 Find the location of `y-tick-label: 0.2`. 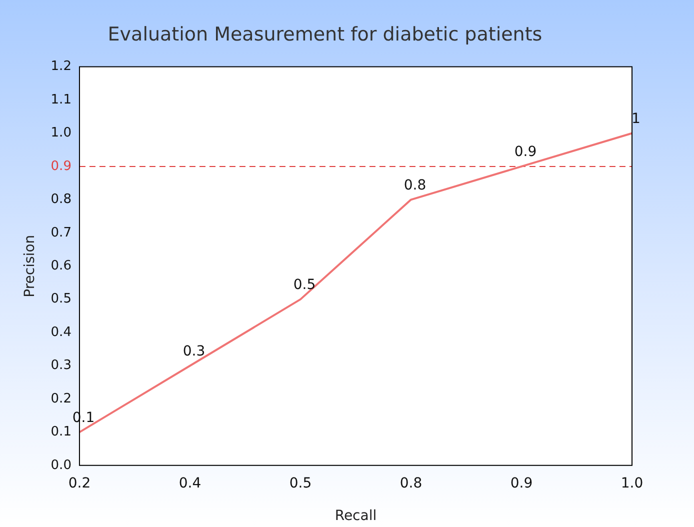

y-tick-label: 0.2 is located at coordinates (61, 398).